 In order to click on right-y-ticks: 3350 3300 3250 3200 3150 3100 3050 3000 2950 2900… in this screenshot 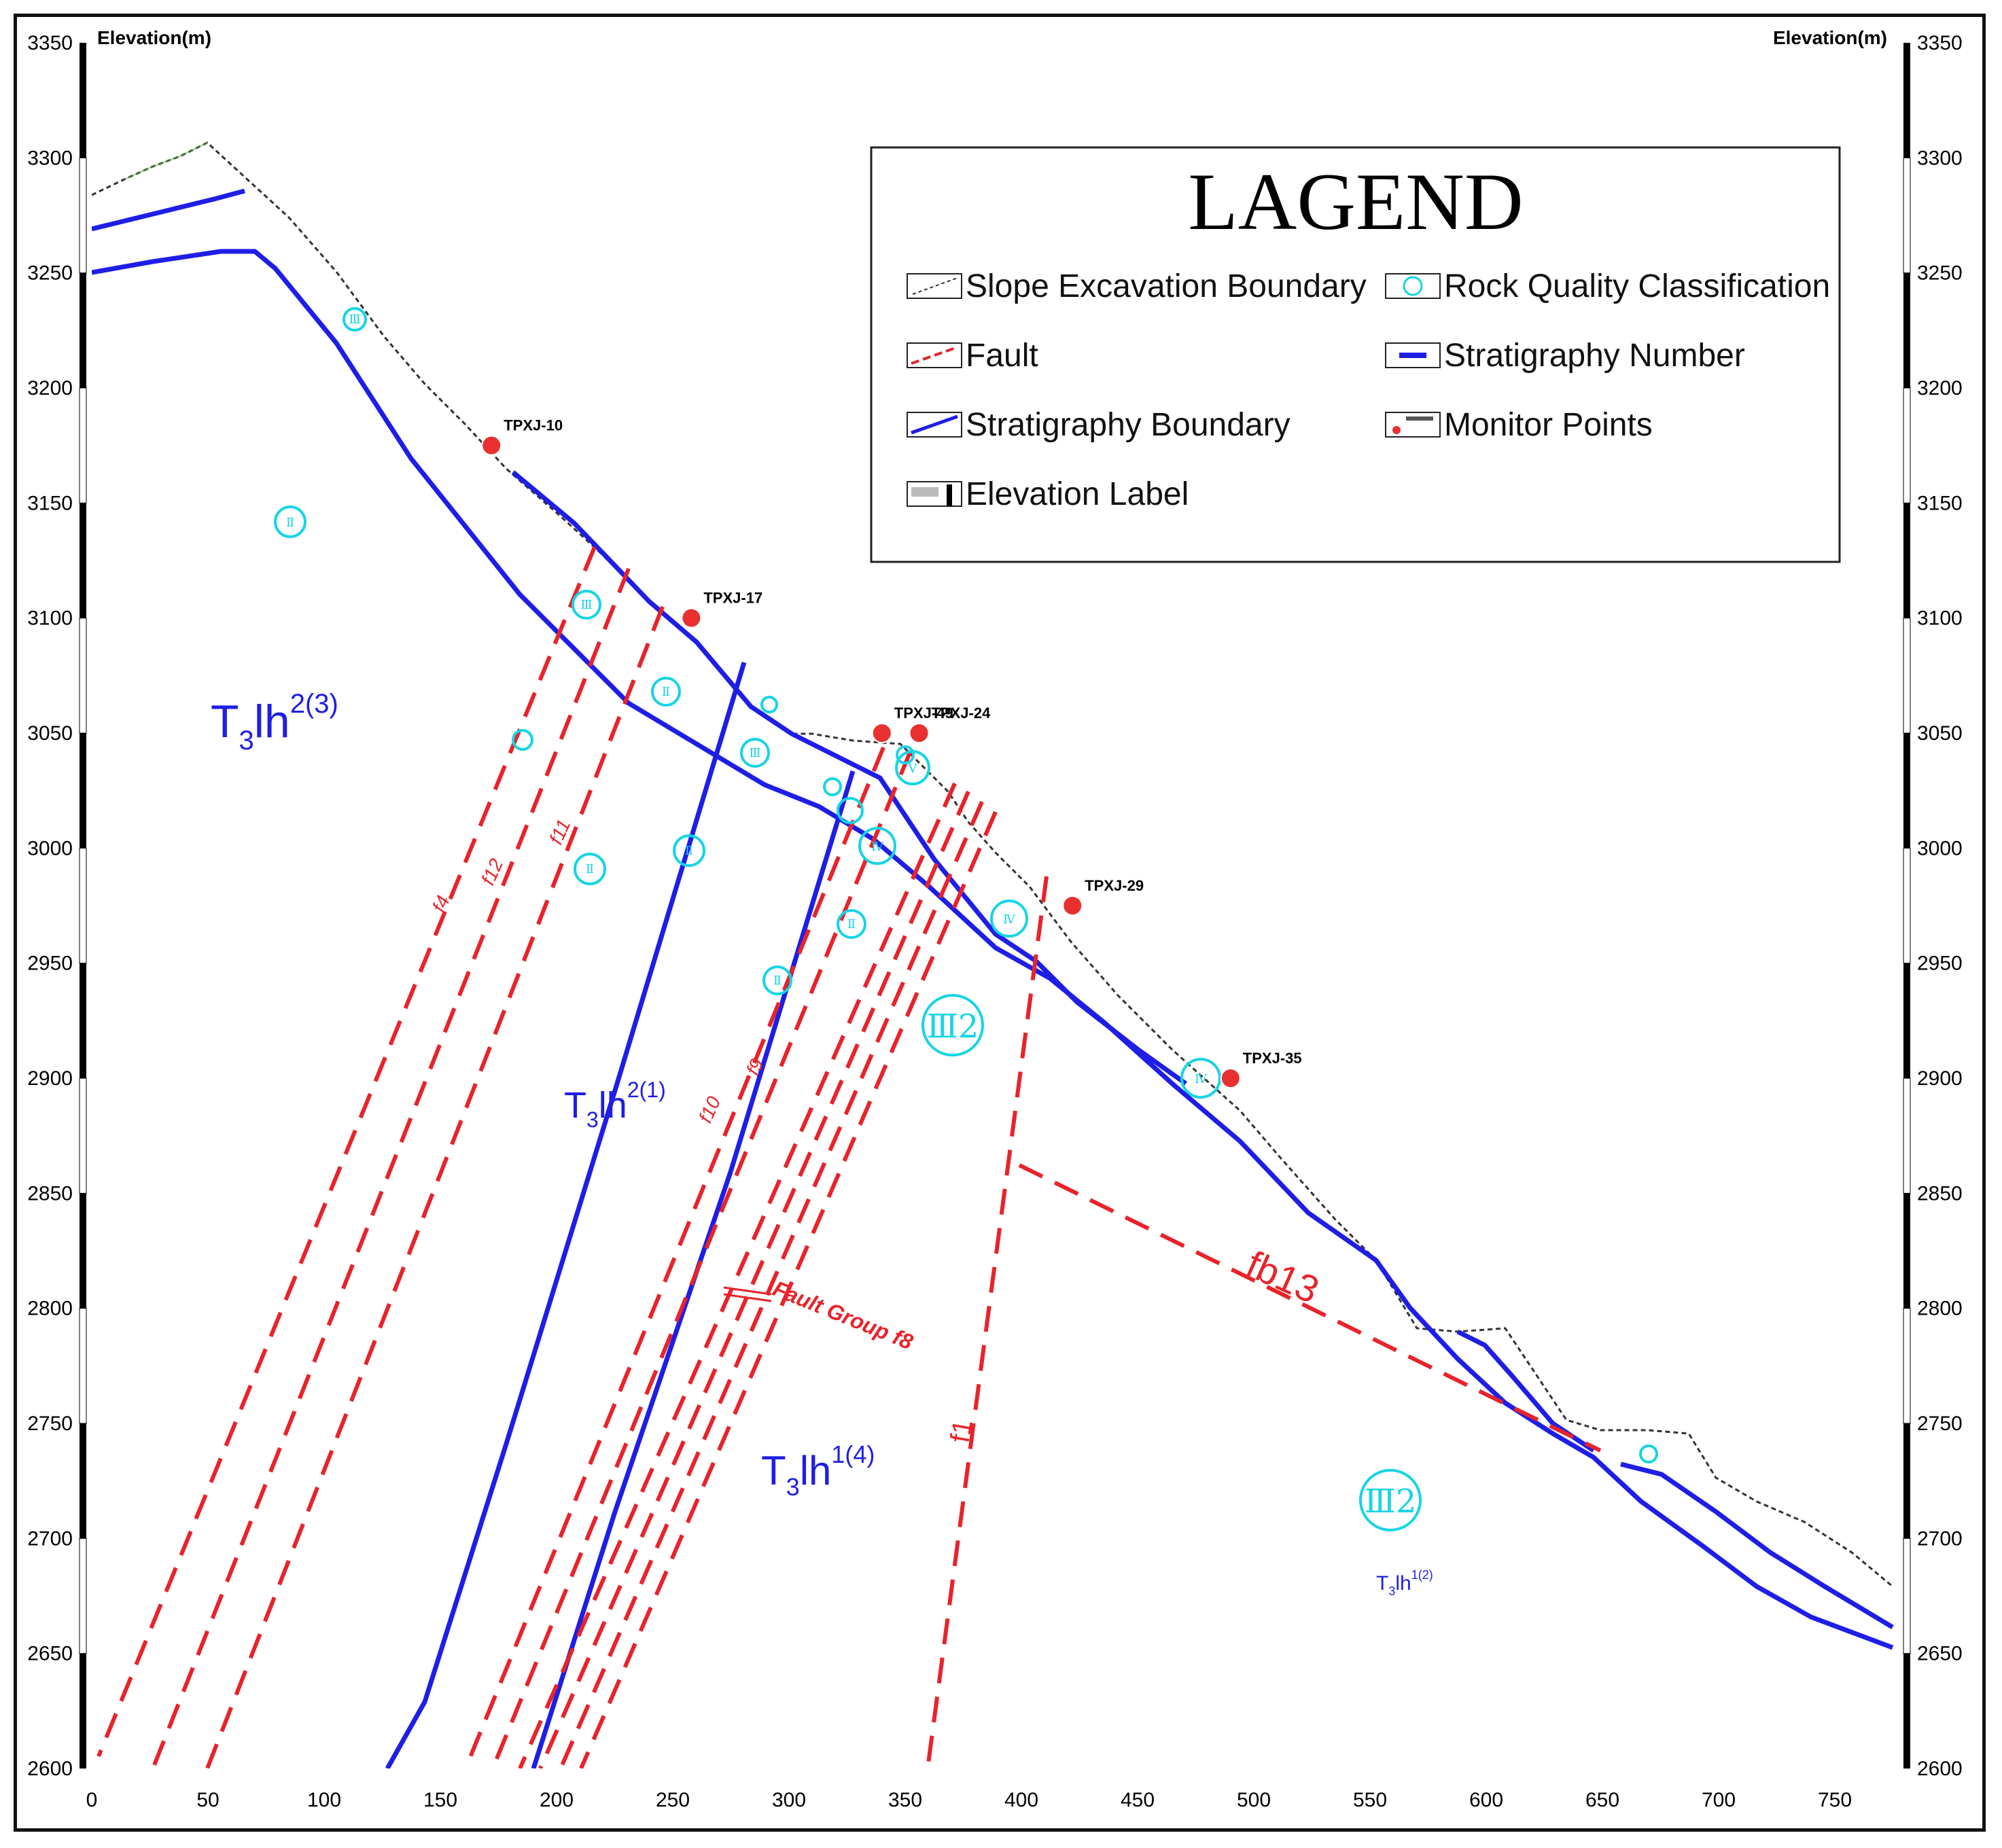, I will do `click(1940, 906)`.